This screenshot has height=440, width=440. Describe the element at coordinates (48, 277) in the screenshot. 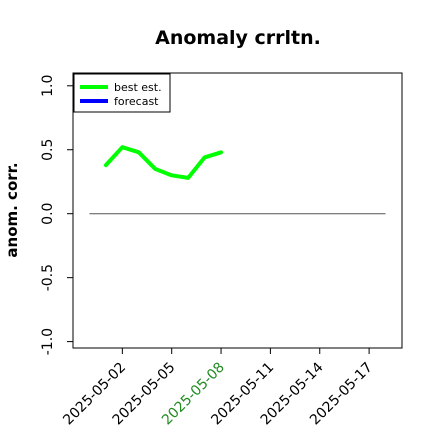

I see `y-tick-label: -0.5` at that location.